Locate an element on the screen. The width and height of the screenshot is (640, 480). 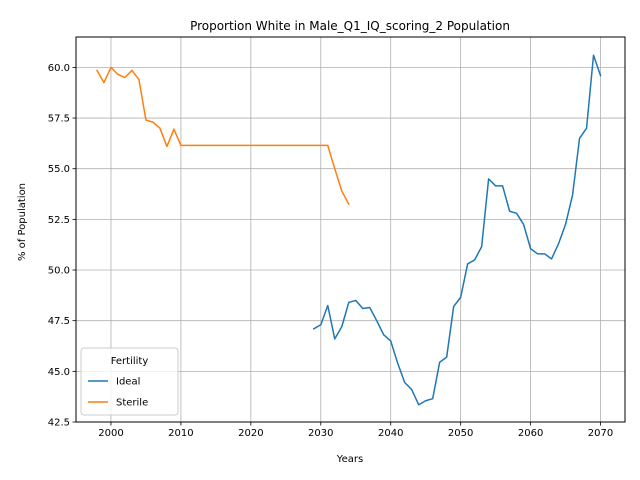
y-tick-label: 52.5 is located at coordinates (59, 220).